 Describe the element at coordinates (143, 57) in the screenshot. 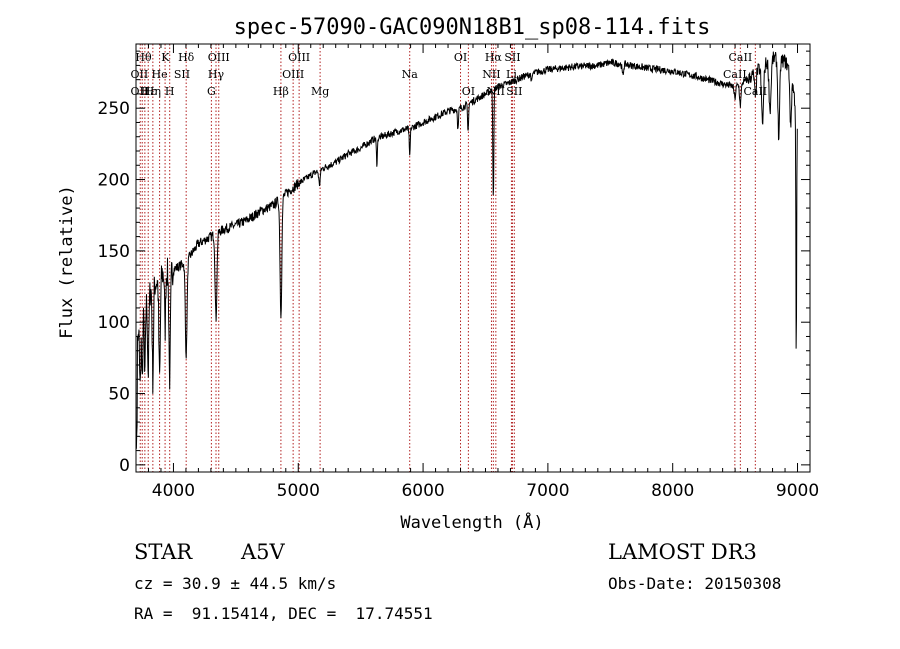

I see `line-label: Hθ` at that location.